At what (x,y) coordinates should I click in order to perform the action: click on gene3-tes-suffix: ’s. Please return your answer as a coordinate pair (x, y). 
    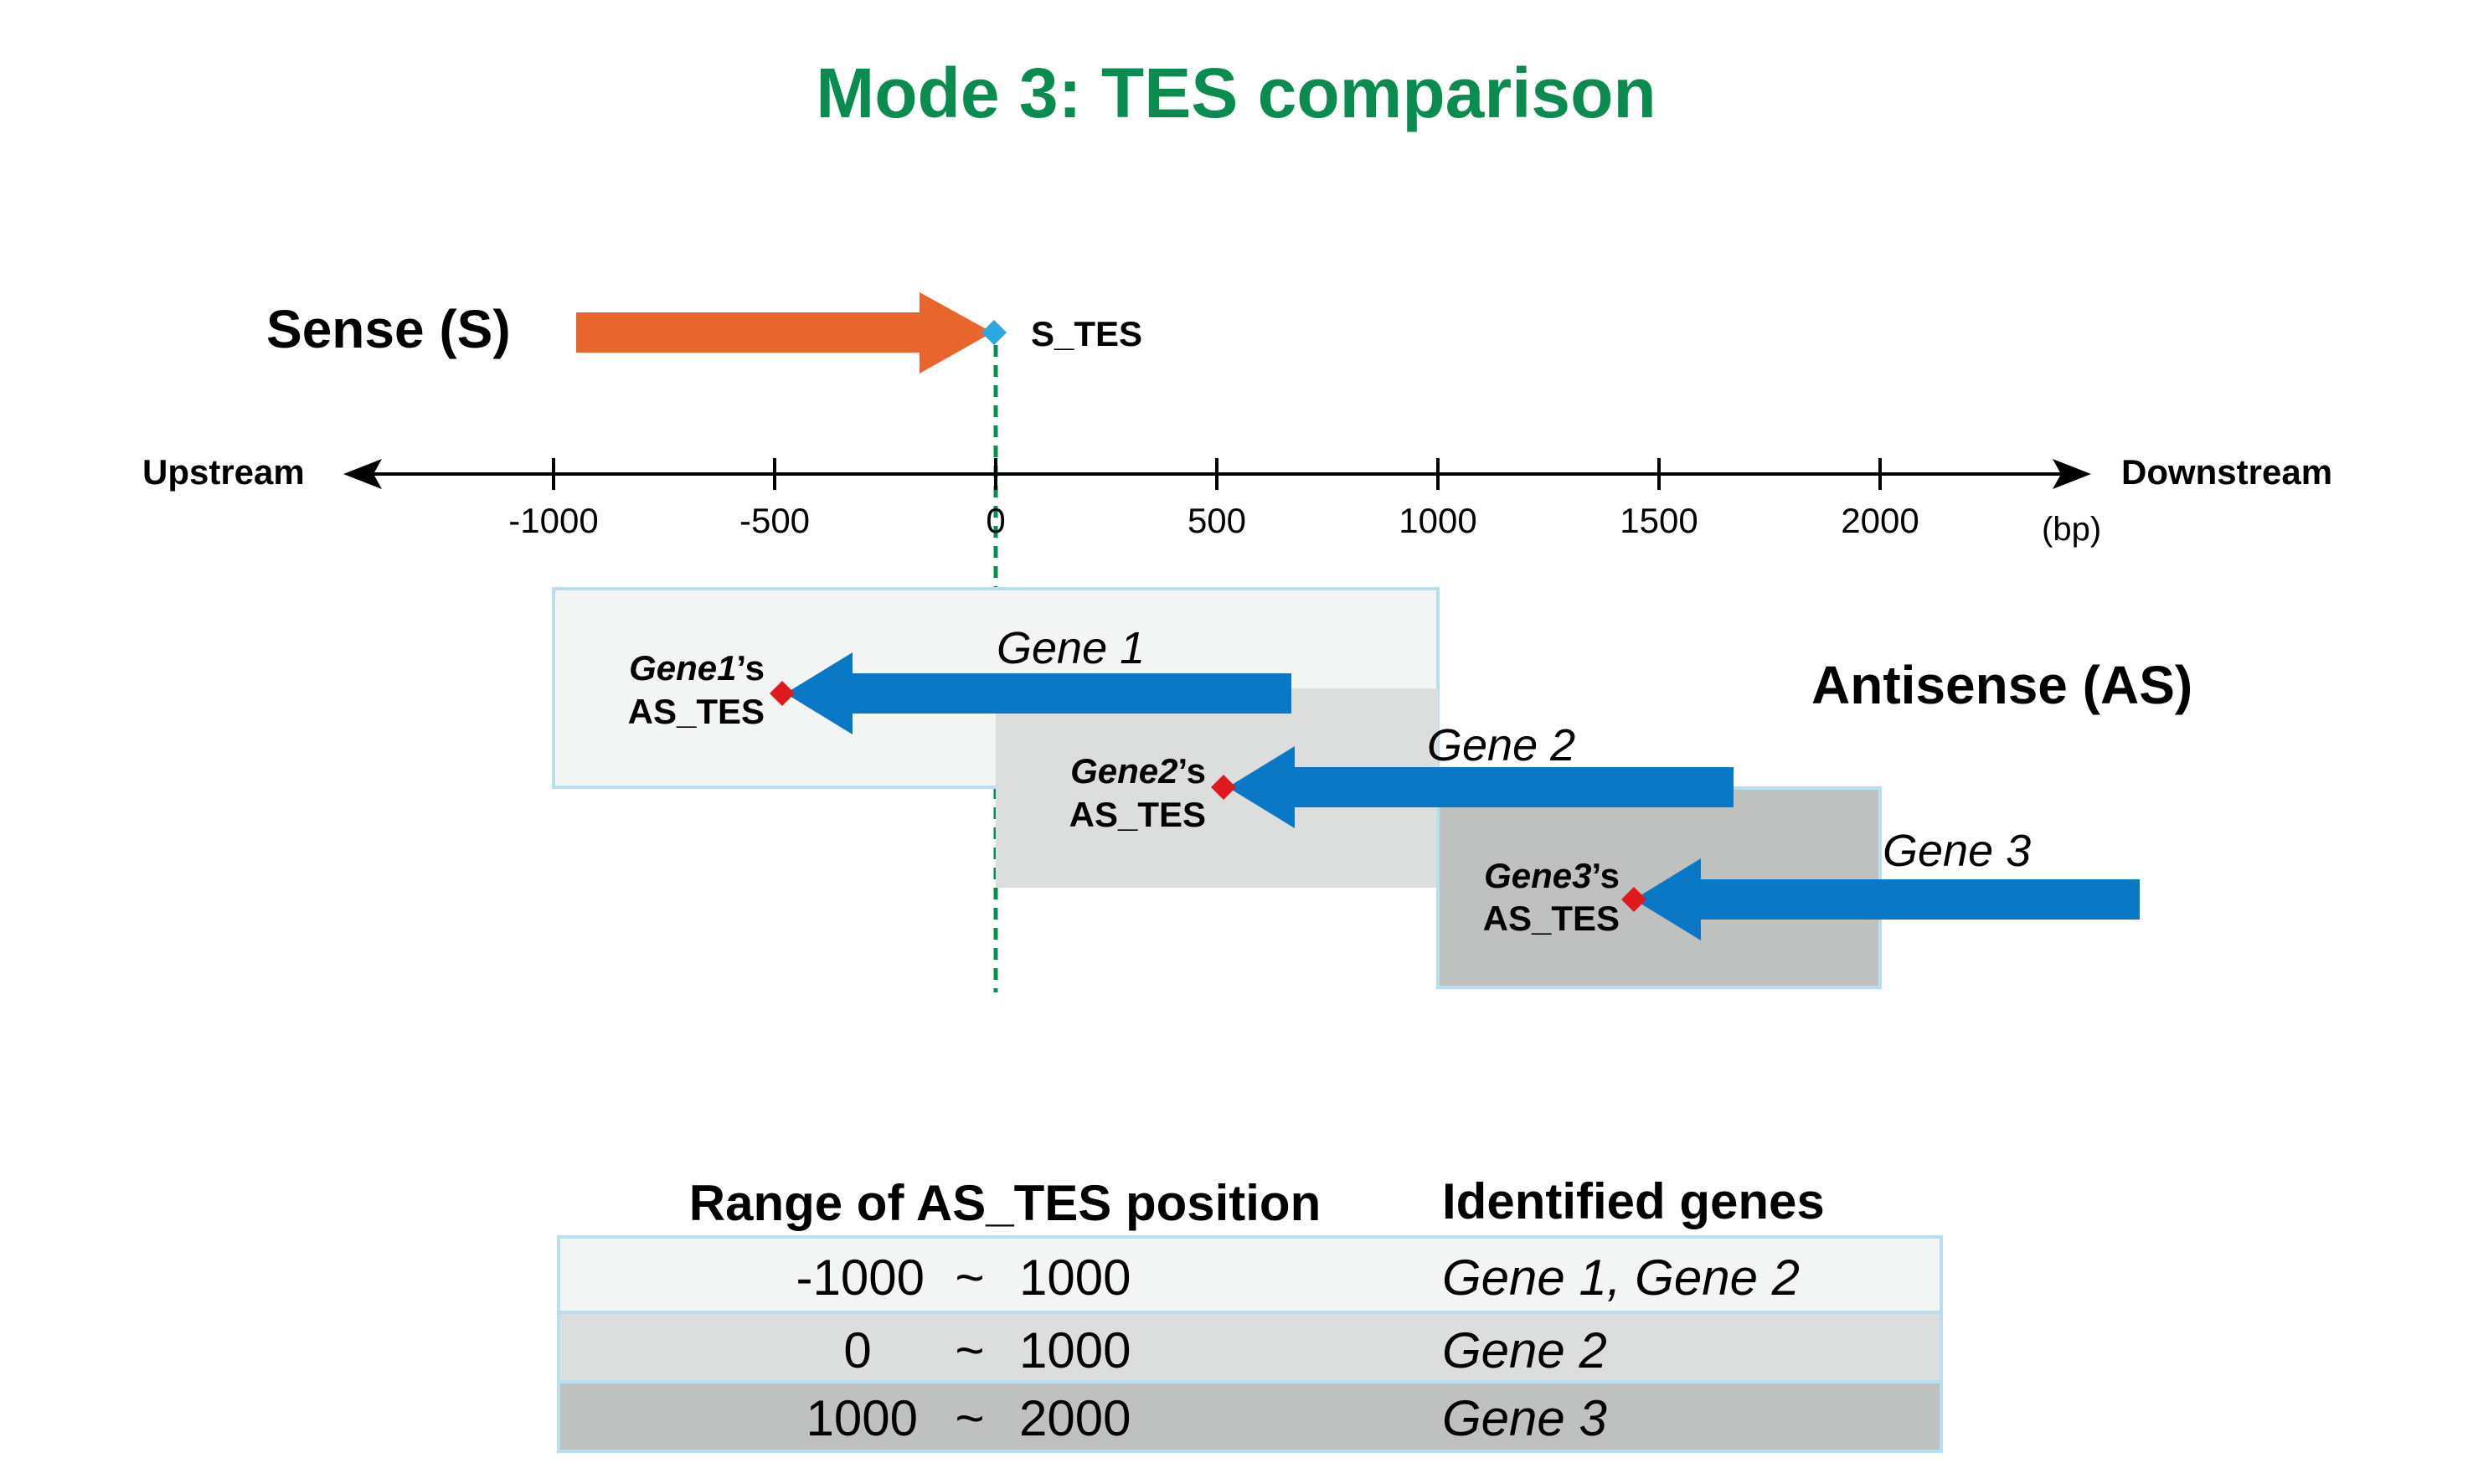
    Looking at the image, I should click on (1606, 875).